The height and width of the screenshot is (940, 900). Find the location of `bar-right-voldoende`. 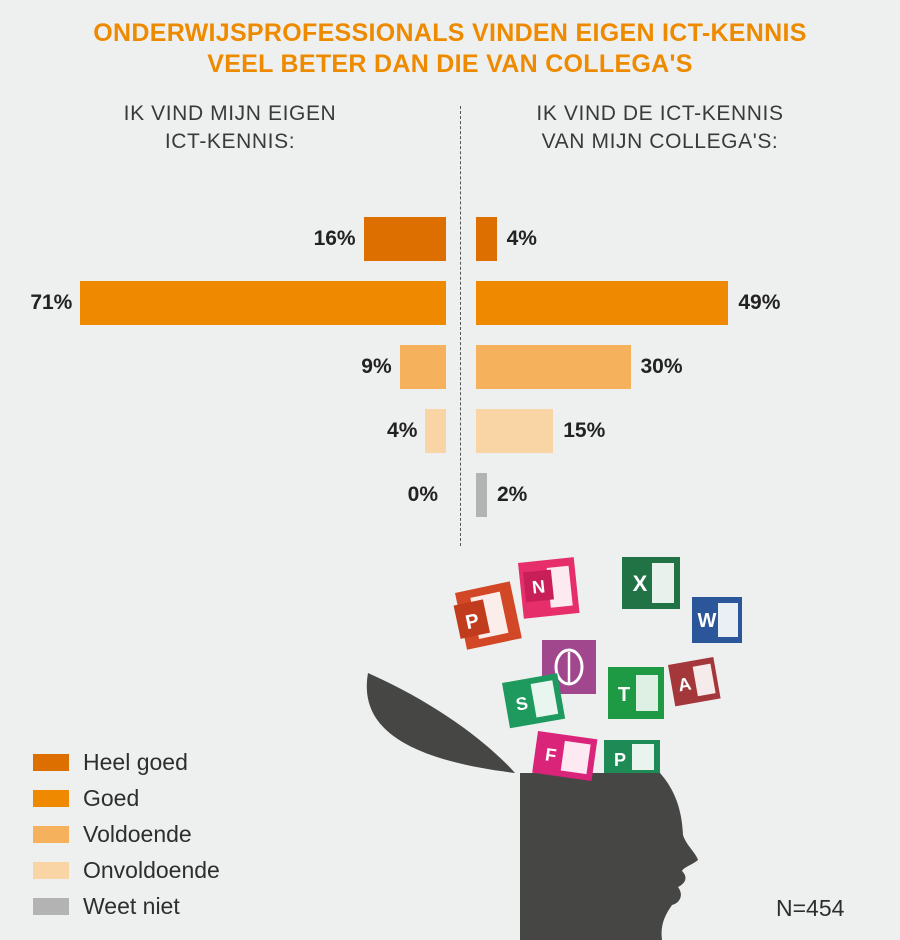

bar-right-voldoende is located at coordinates (553, 367).